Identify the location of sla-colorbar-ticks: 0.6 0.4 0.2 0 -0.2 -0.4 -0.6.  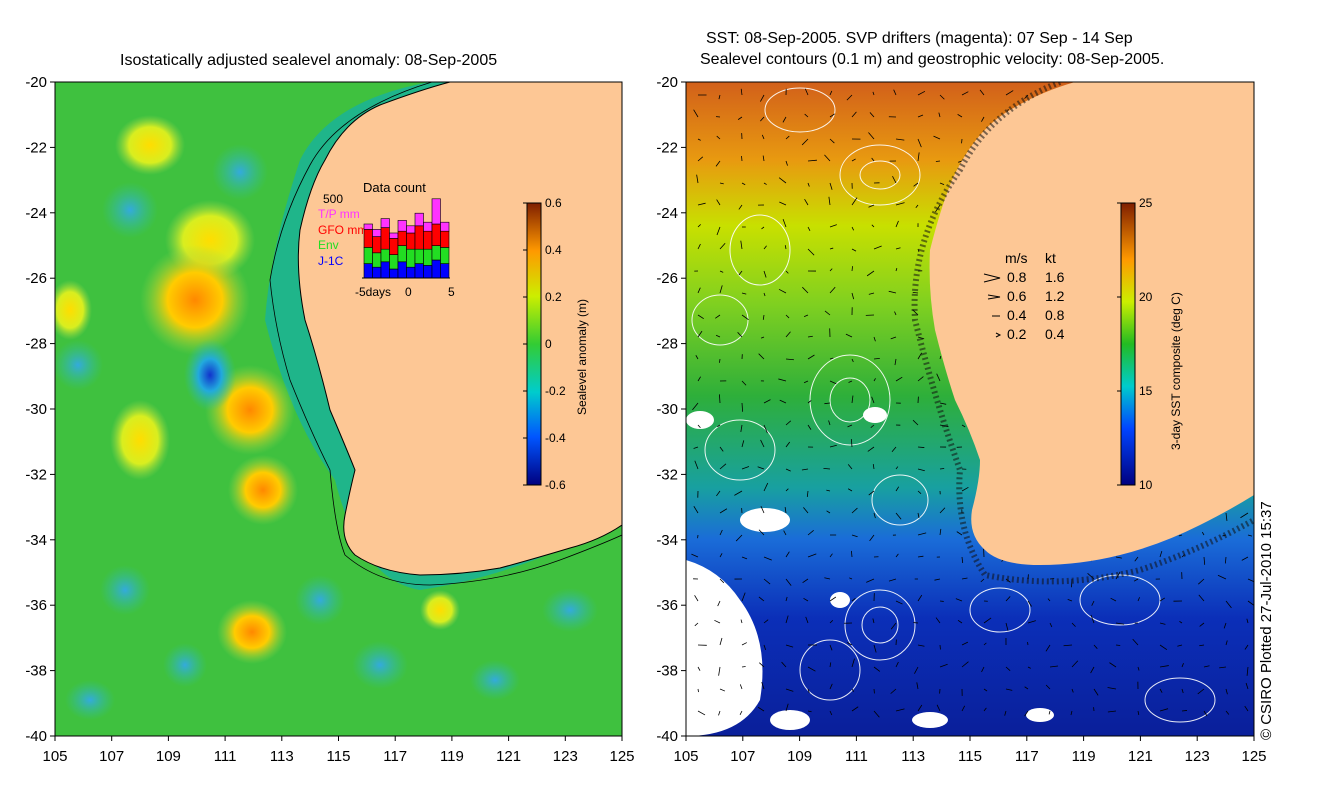
(544, 344).